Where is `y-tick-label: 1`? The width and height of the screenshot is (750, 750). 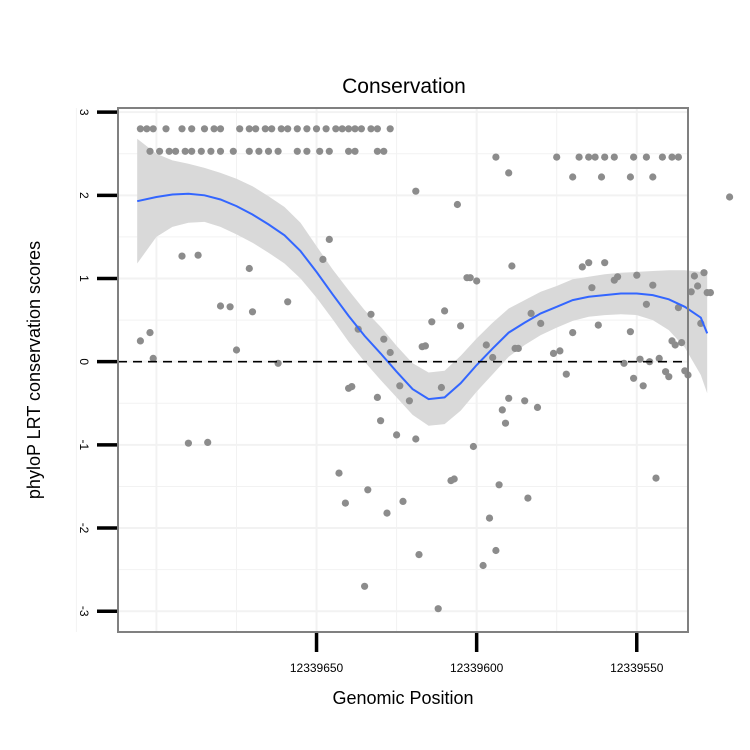
y-tick-label: 1 is located at coordinates (84, 278).